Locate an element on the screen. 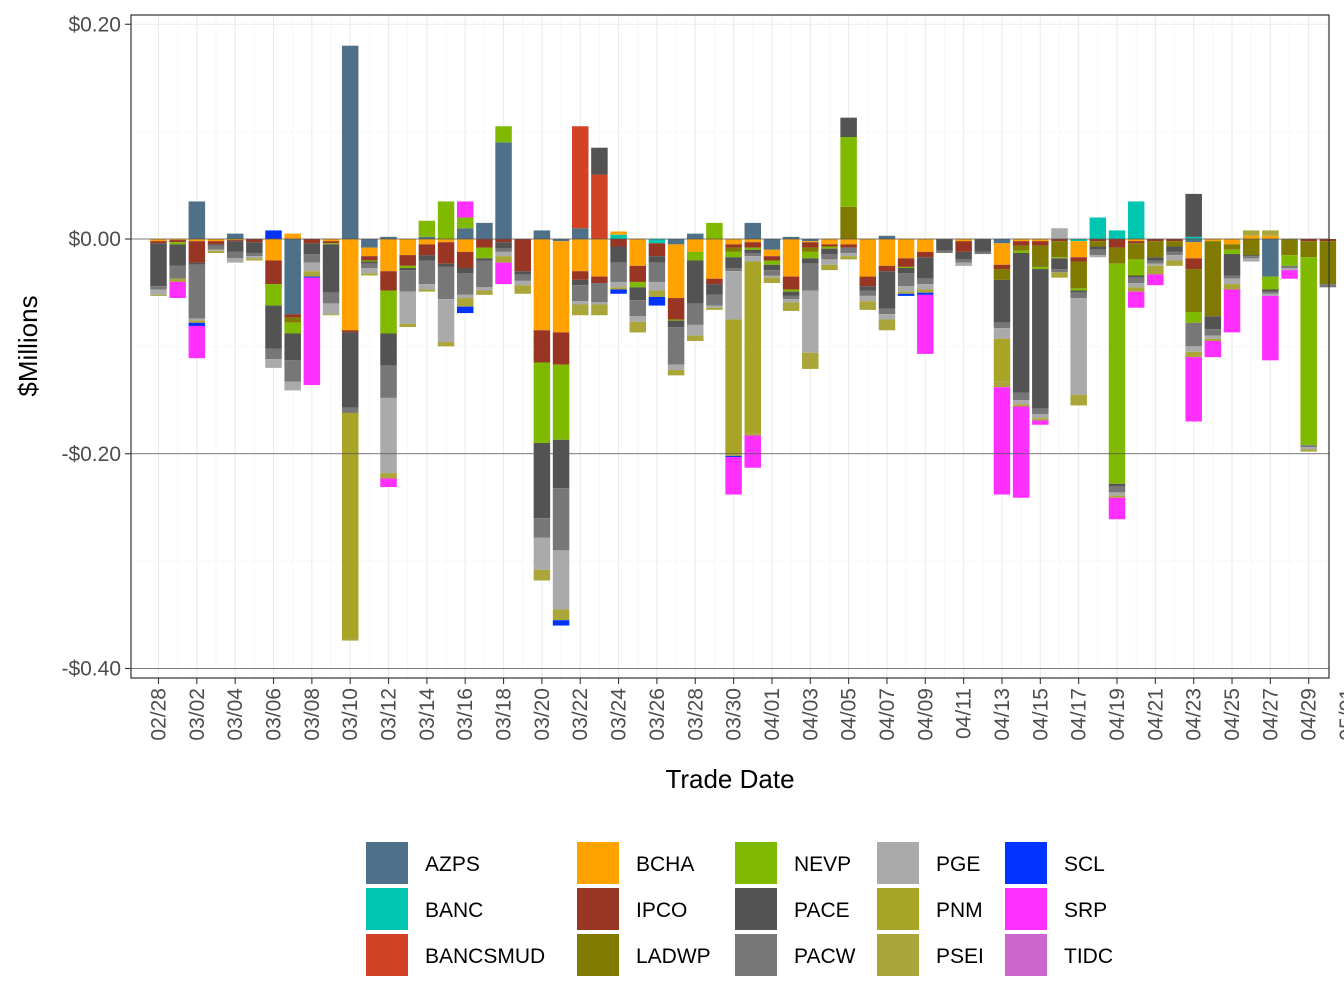 The image size is (1344, 1008). x-tick-label: 03/22 is located at coordinates (580, 714).